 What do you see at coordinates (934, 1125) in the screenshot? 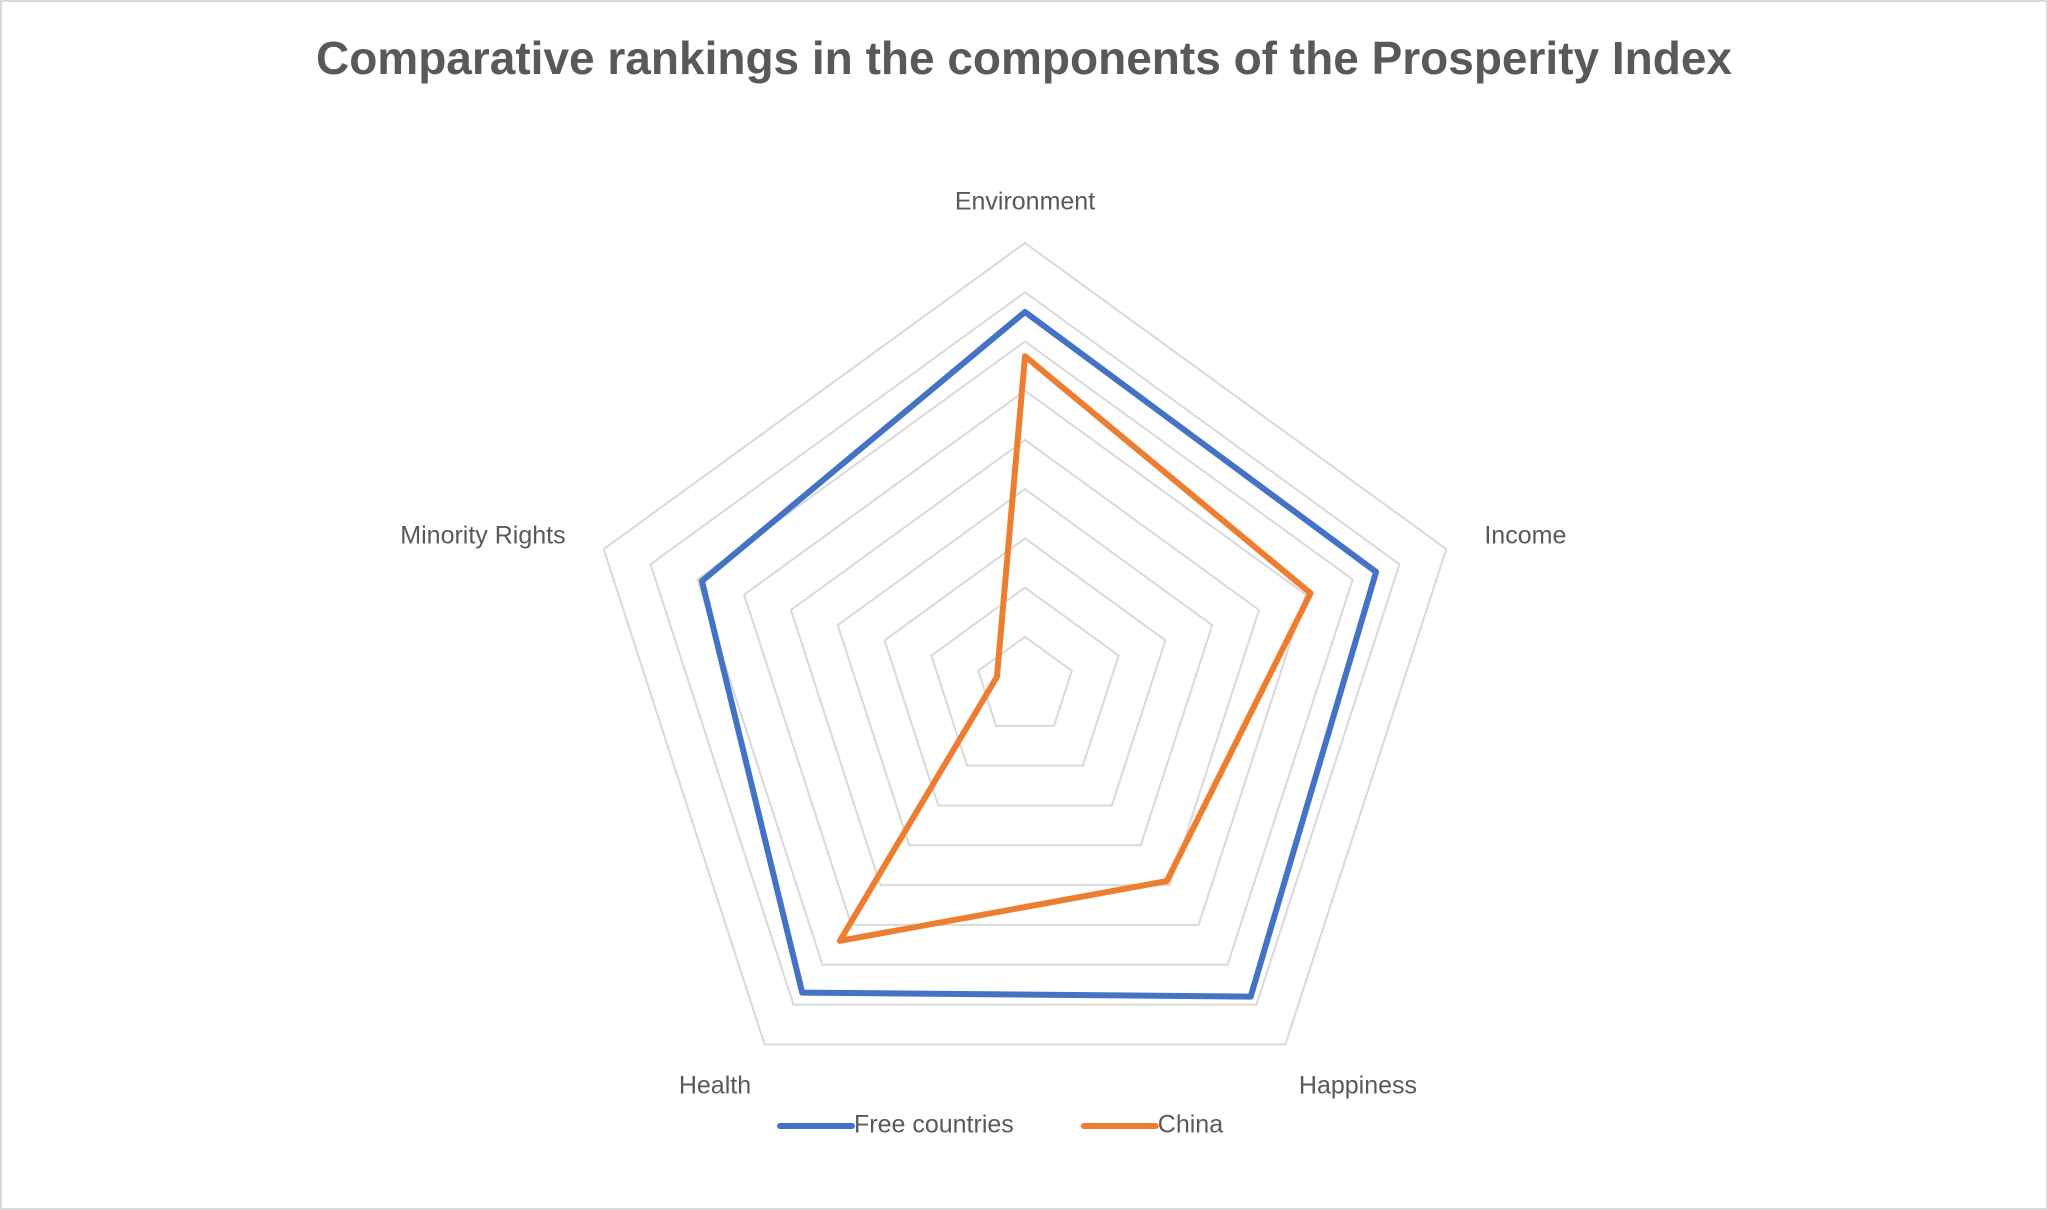
I see `legend-label: Free countries` at bounding box center [934, 1125].